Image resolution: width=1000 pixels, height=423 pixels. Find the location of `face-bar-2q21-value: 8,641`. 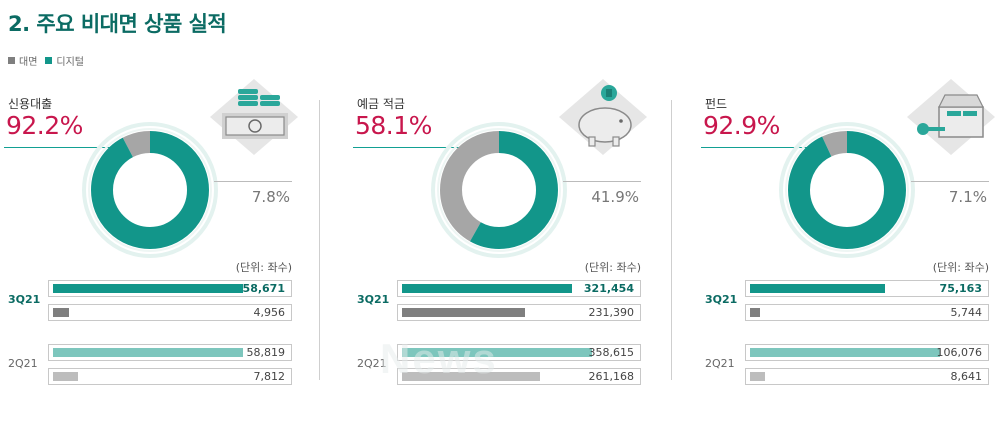

face-bar-2q21-value: 8,641 is located at coordinates (966, 376).